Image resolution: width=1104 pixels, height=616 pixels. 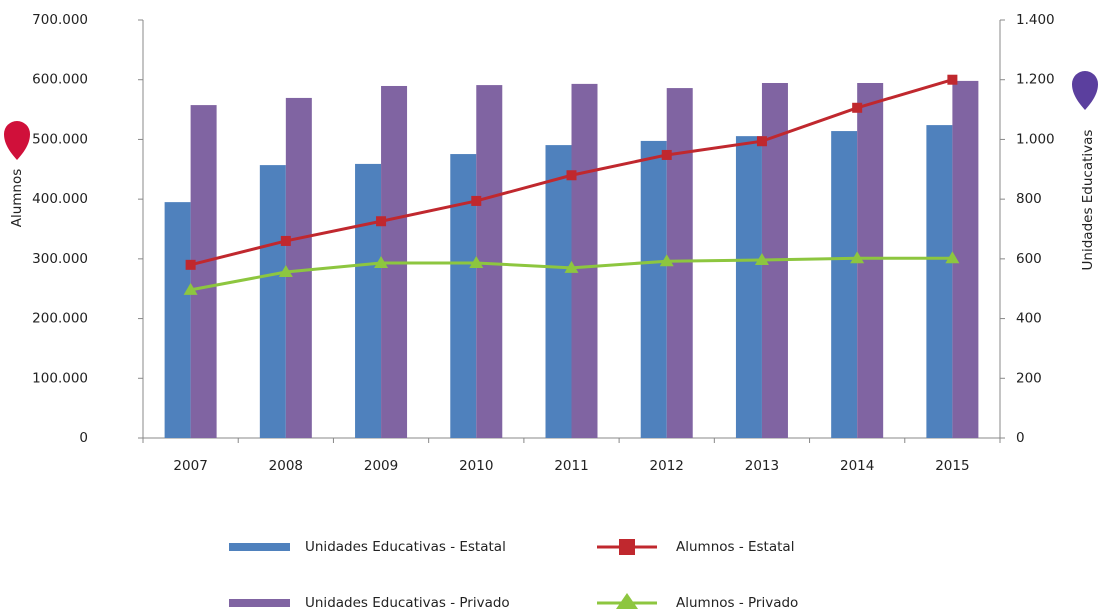 I want to click on y2-tick-label: 1.000, so click(x=1035, y=139).